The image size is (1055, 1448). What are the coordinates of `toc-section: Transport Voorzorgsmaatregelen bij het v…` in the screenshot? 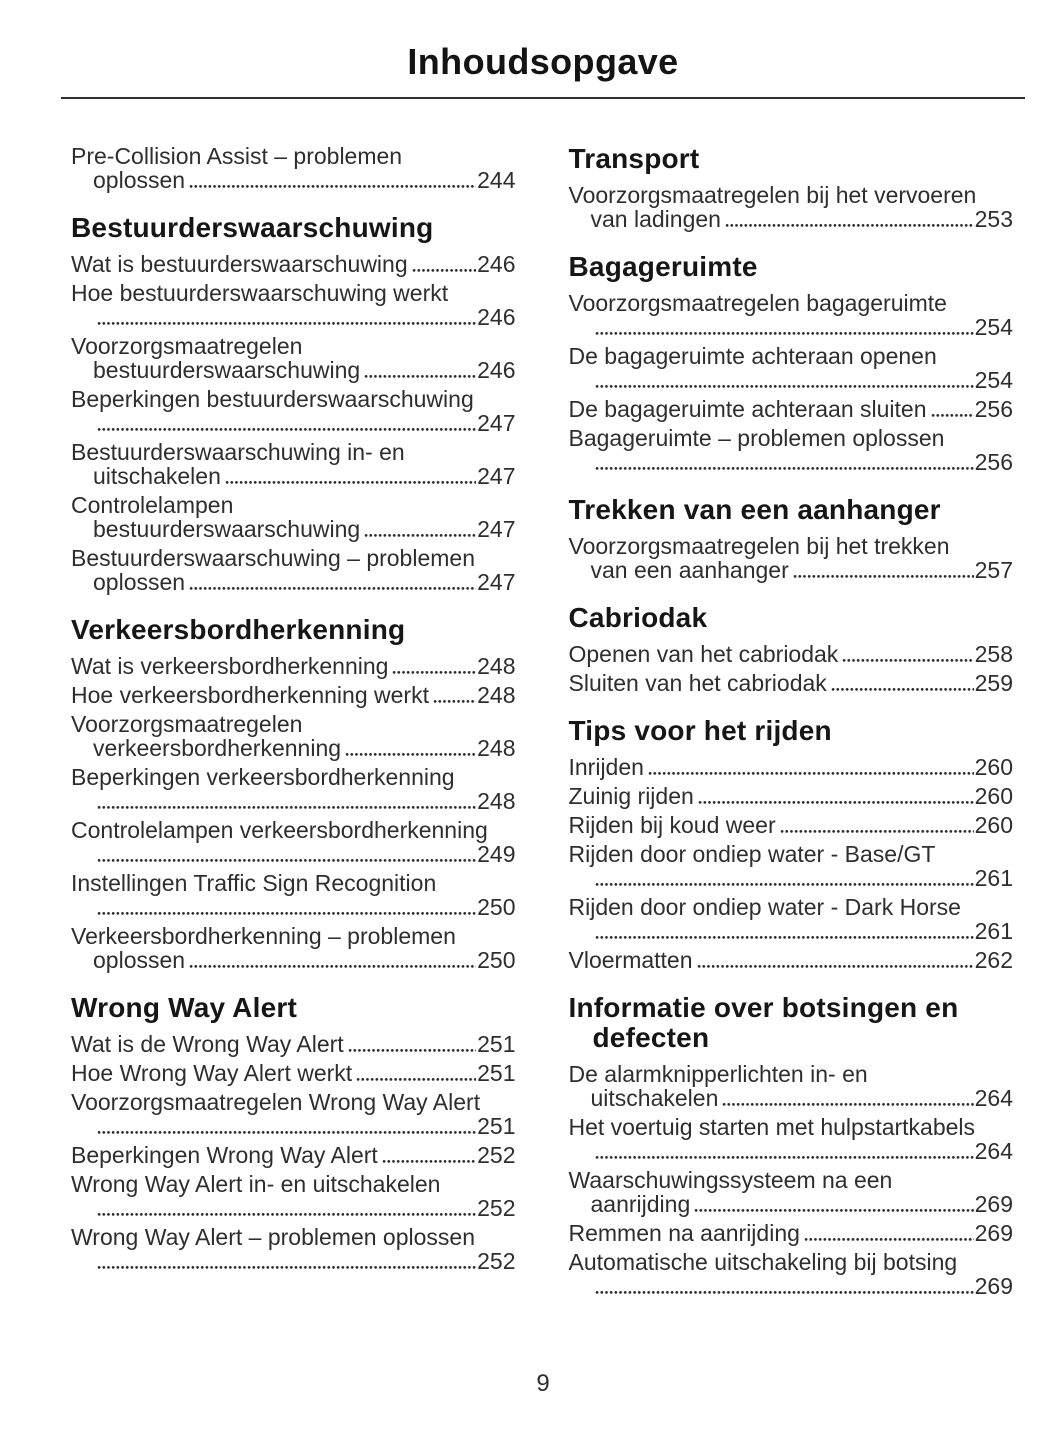 It's located at (791, 190).